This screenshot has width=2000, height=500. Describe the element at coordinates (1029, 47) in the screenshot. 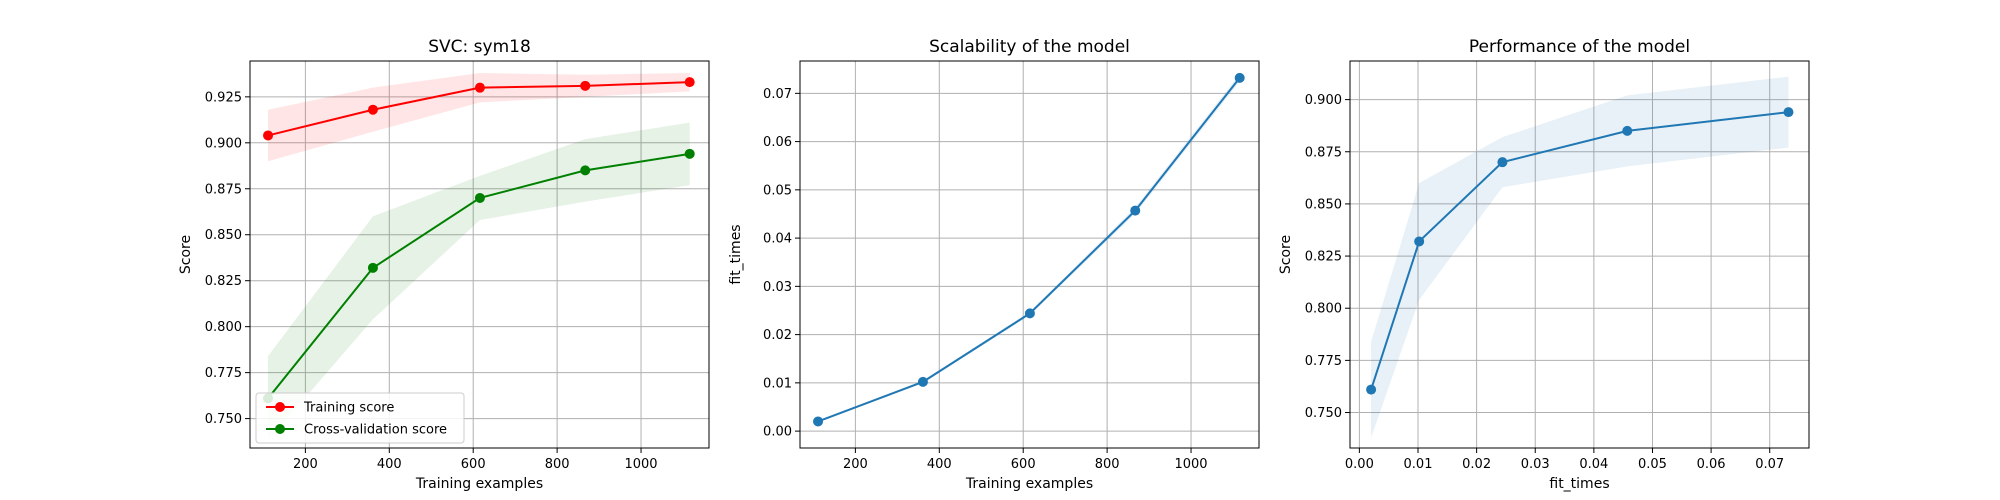

I see `chart-title: Scalability of the model` at that location.